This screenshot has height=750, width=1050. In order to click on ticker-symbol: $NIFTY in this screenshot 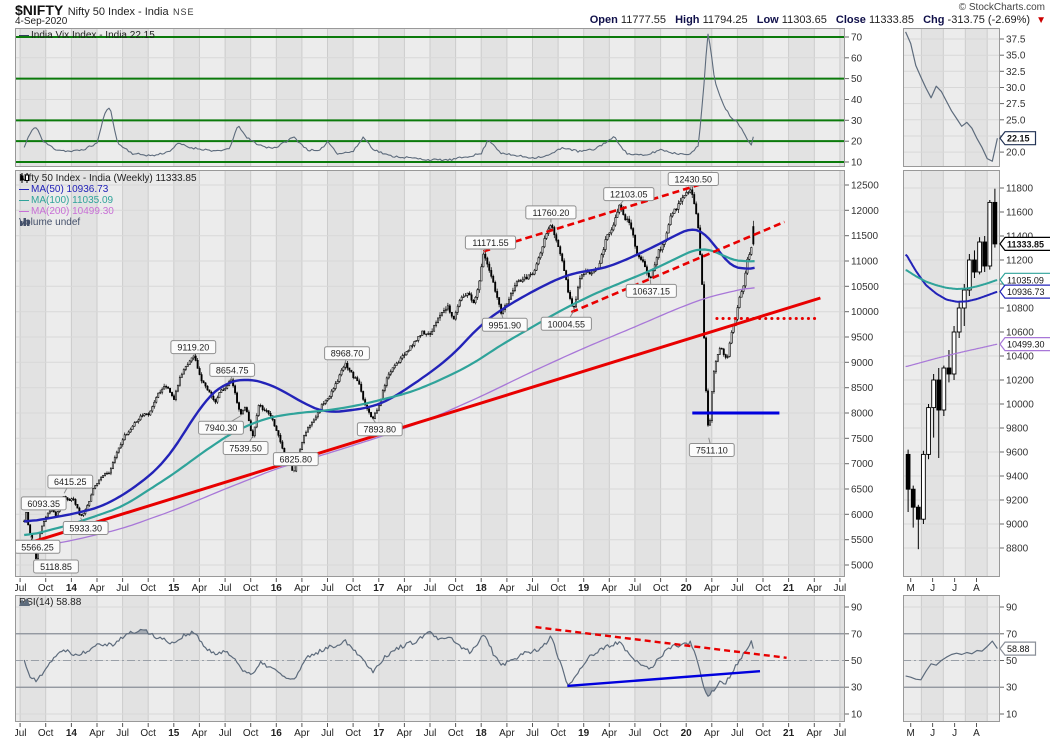, I will do `click(39, 10)`.